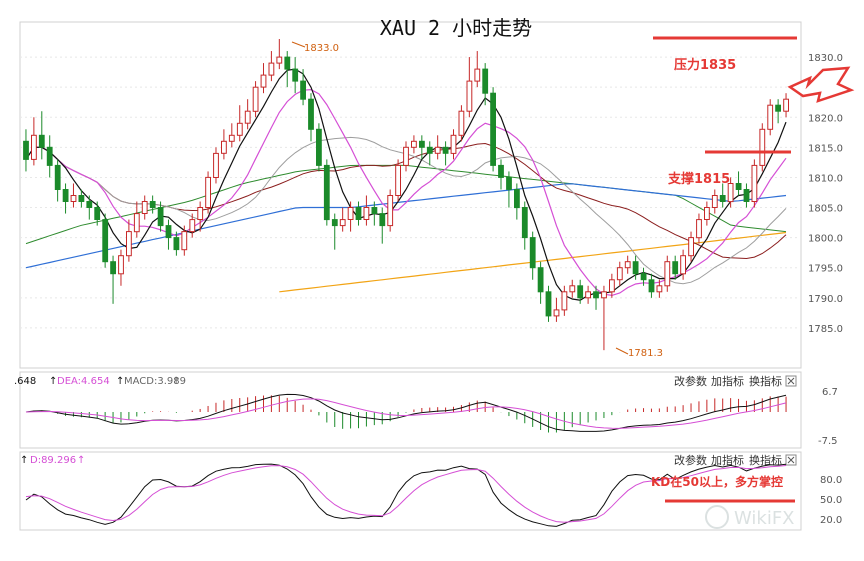  I want to click on macd-params-button: 改参数, so click(690, 381).